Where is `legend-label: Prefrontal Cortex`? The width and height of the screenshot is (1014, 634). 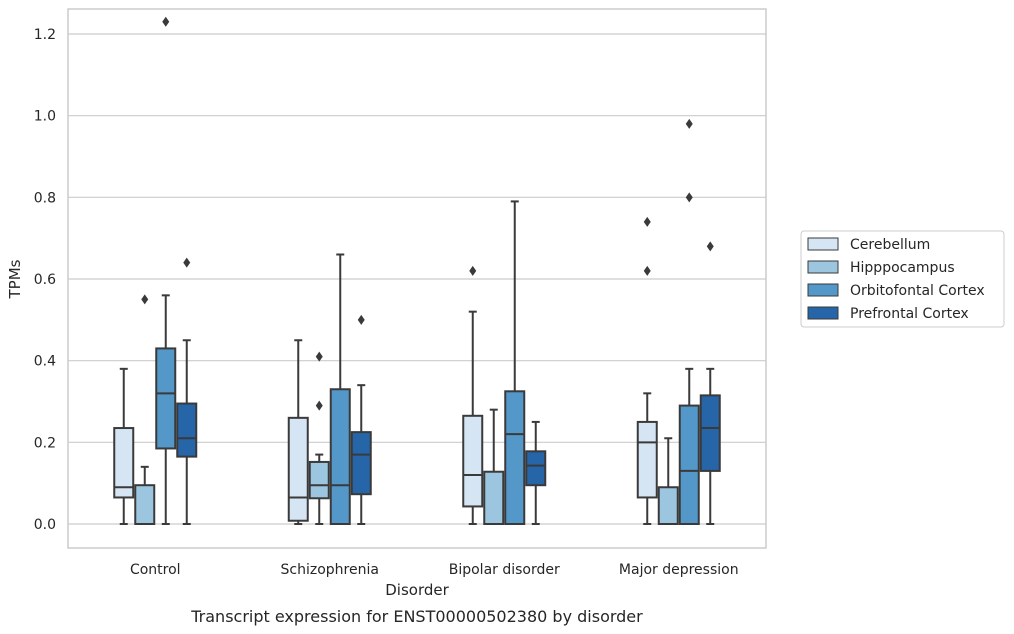 legend-label: Prefrontal Cortex is located at coordinates (909, 314).